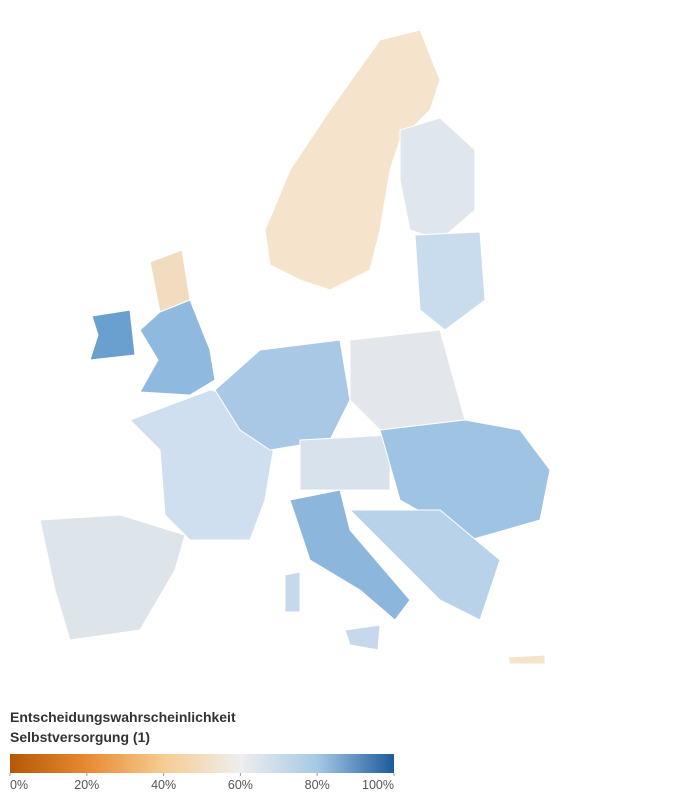 This screenshot has width=685, height=800. What do you see at coordinates (378, 785) in the screenshot?
I see `tick-label: 100%` at bounding box center [378, 785].